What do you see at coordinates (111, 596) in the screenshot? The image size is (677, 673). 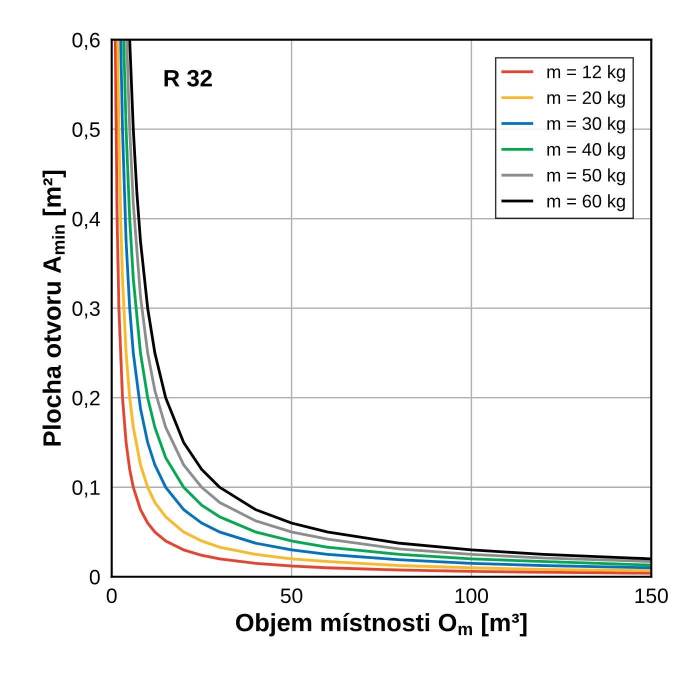 I see `x-tick-label: 0` at bounding box center [111, 596].